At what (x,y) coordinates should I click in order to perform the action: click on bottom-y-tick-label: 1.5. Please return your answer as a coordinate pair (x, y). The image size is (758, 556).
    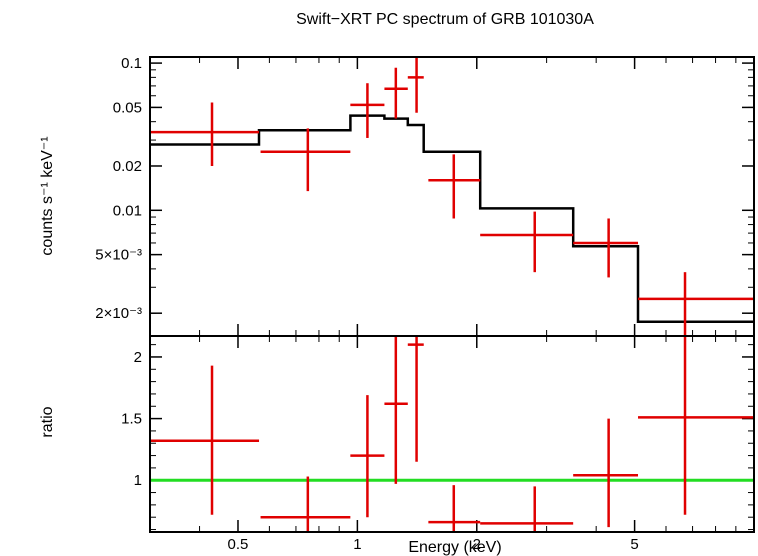
    Looking at the image, I should click on (131, 419).